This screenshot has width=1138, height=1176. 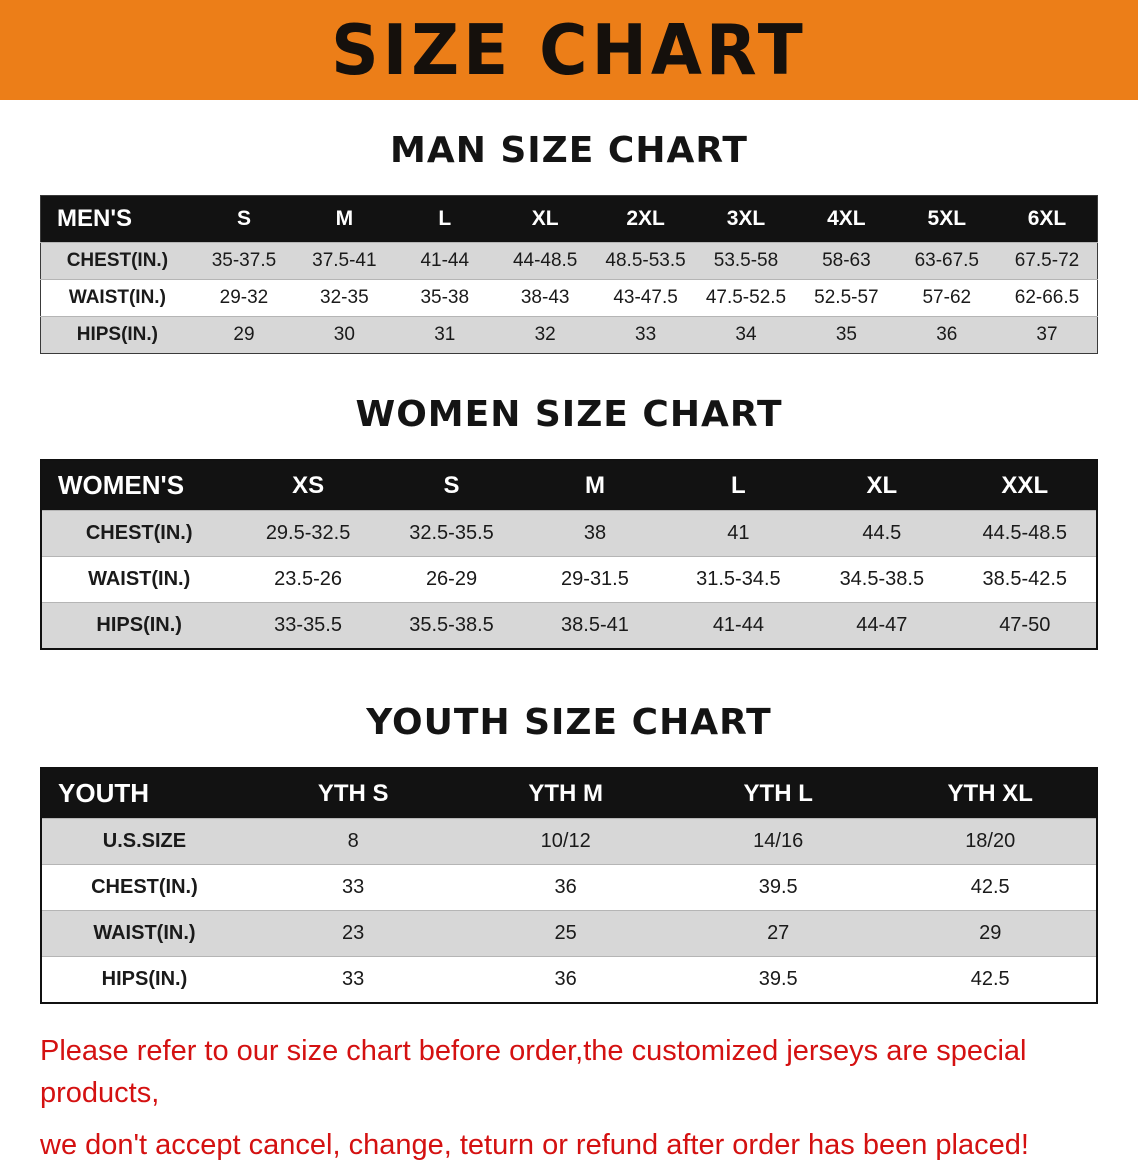 I want to click on size-value-cell: 44-48.5, so click(x=545, y=261).